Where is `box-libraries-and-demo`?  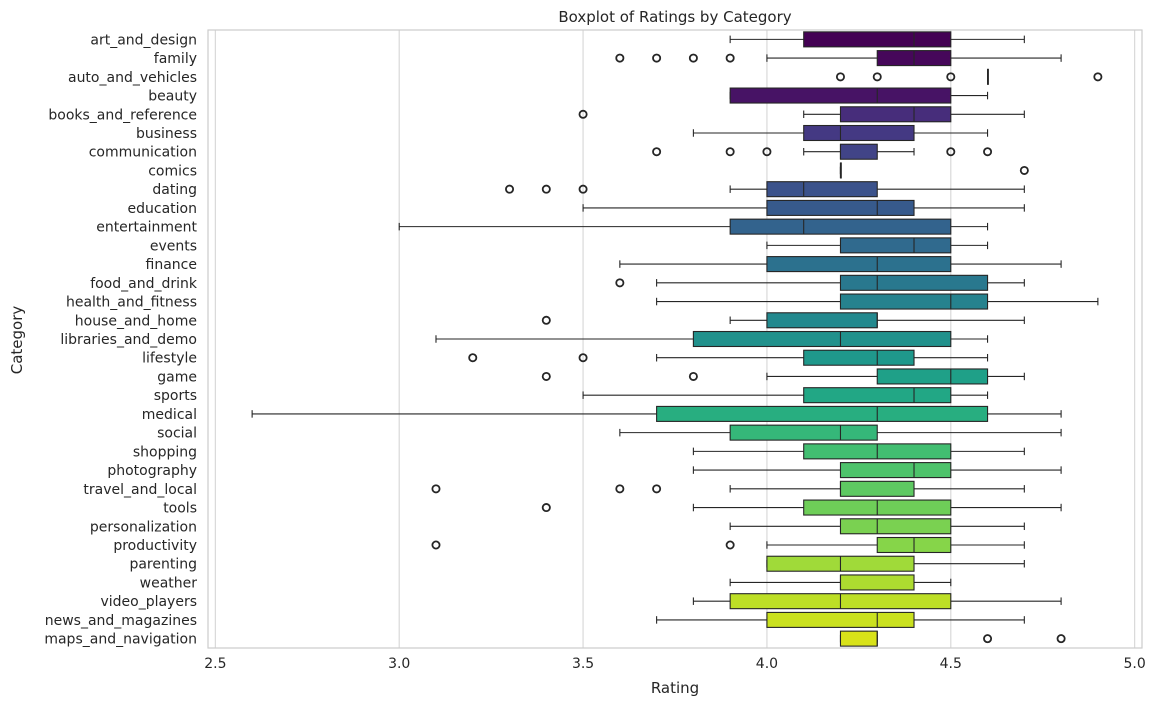
box-libraries-and-demo is located at coordinates (712, 339).